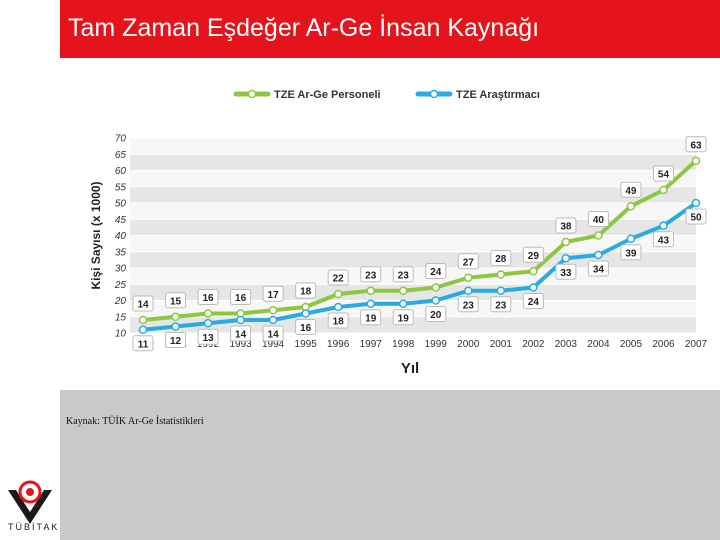 The image size is (720, 540). What do you see at coordinates (696, 145) in the screenshot?
I see `data-label: 63` at bounding box center [696, 145].